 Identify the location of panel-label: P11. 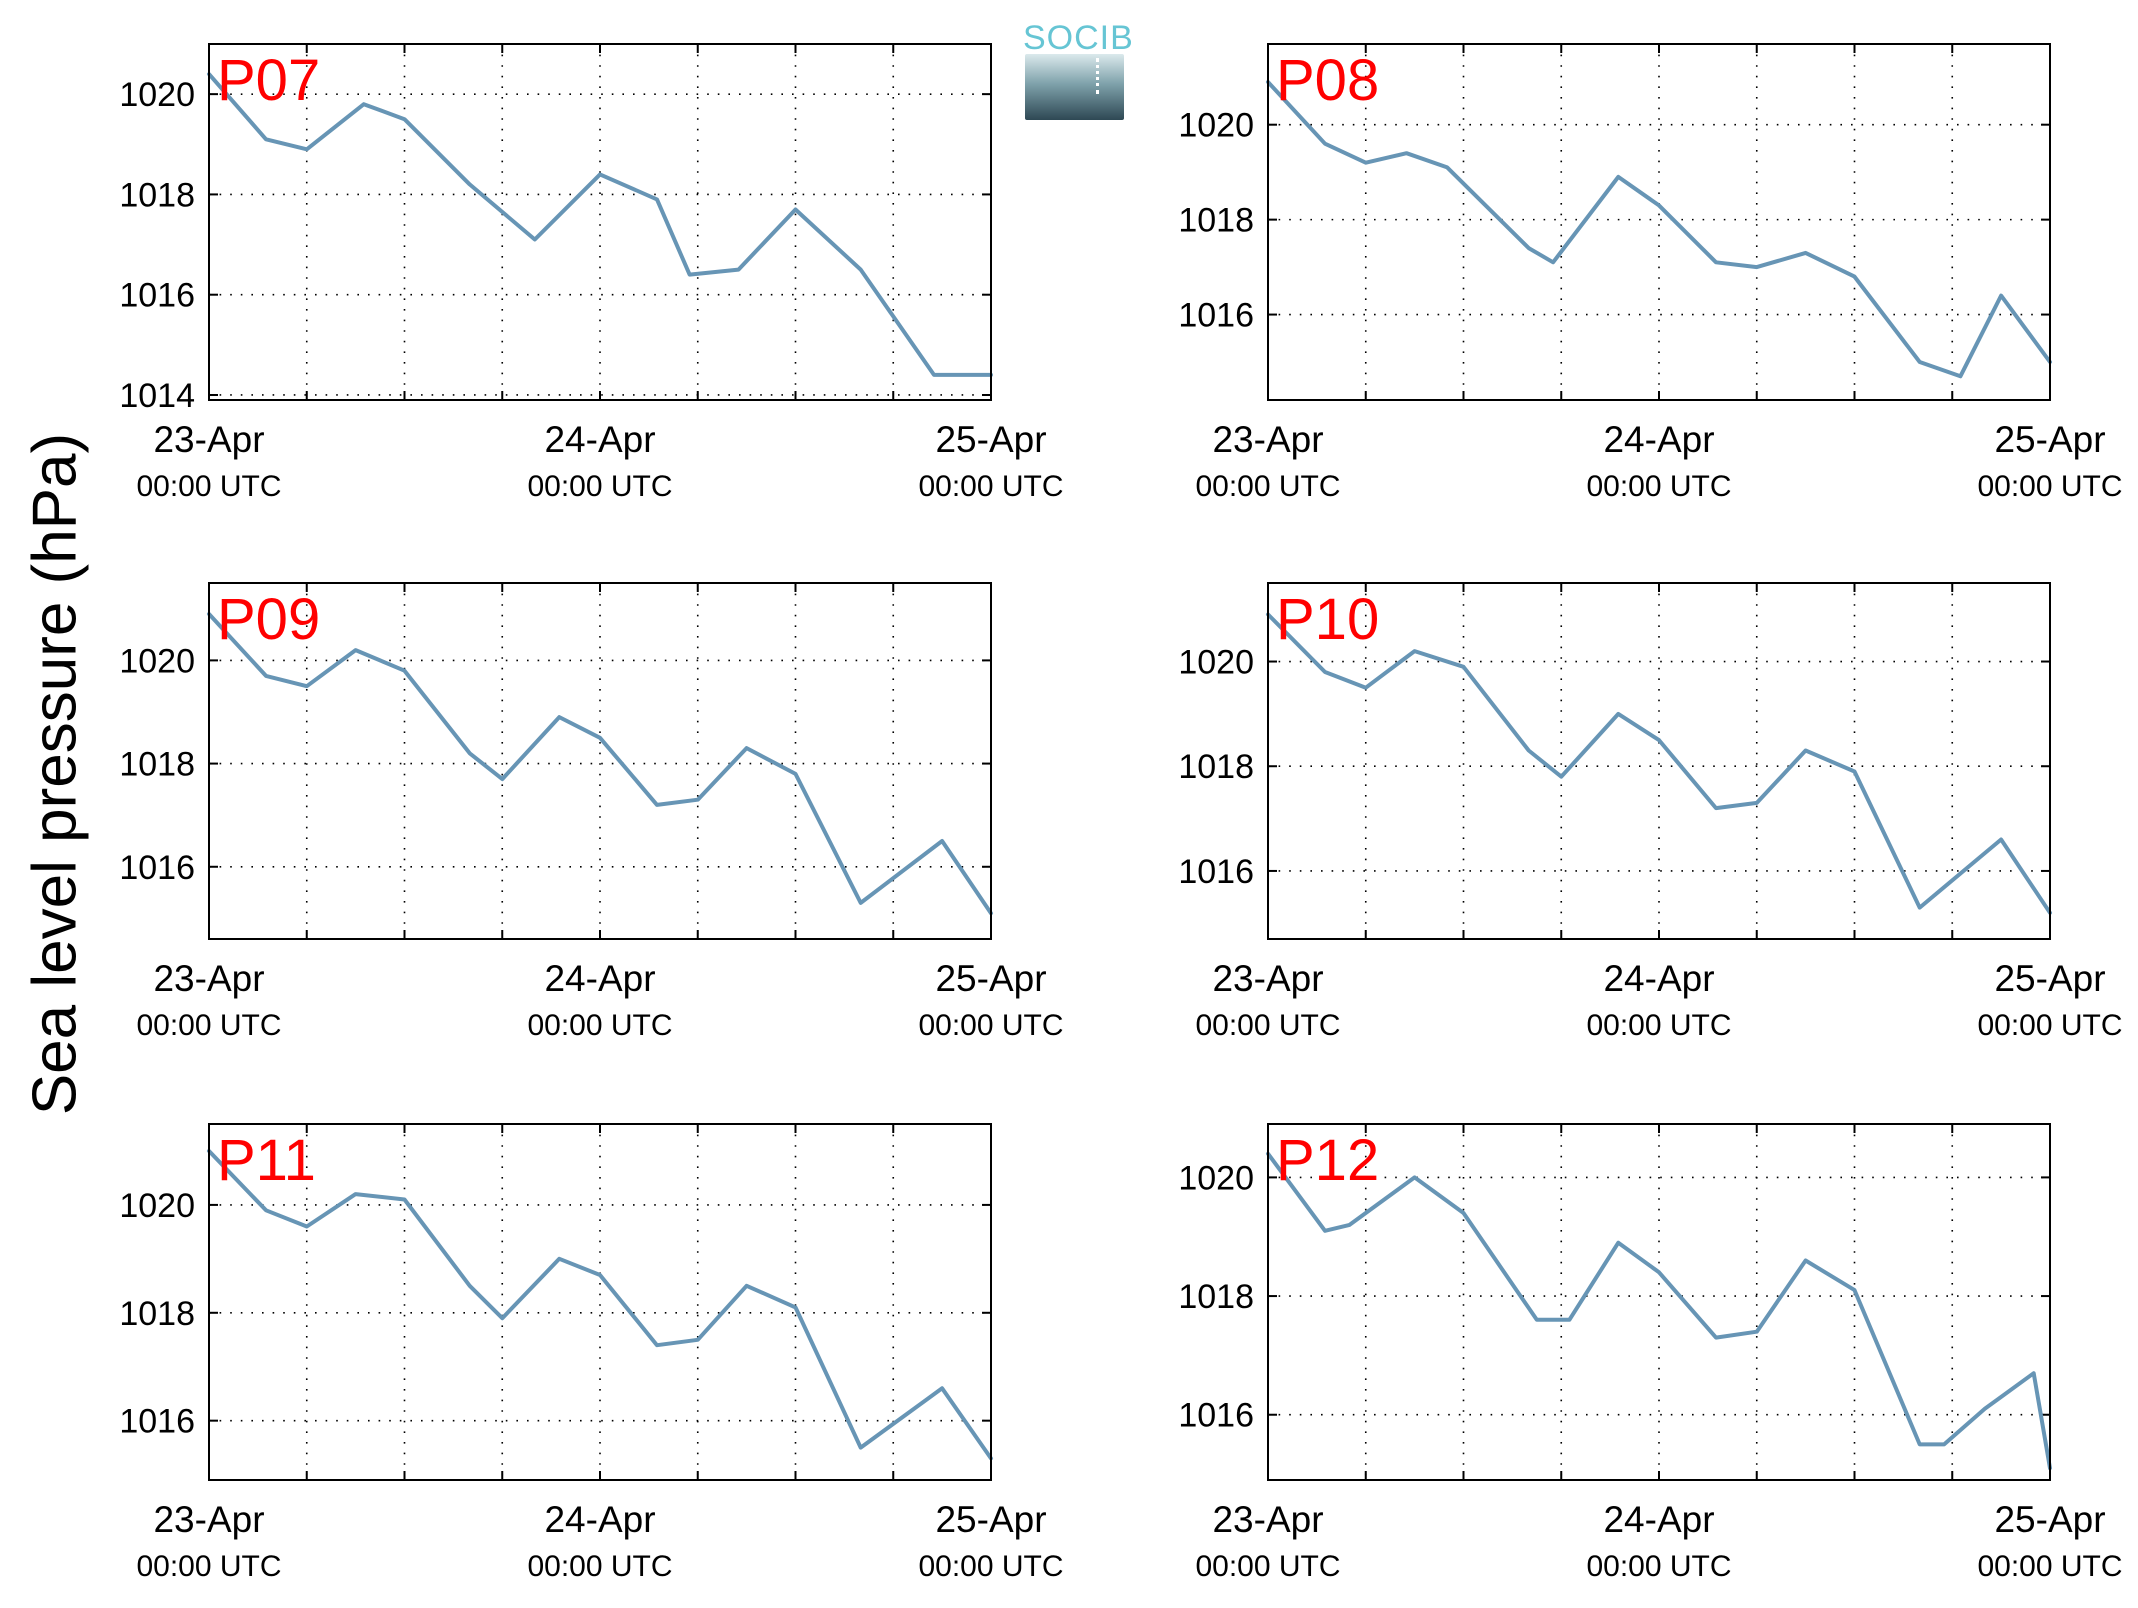
(266, 1160).